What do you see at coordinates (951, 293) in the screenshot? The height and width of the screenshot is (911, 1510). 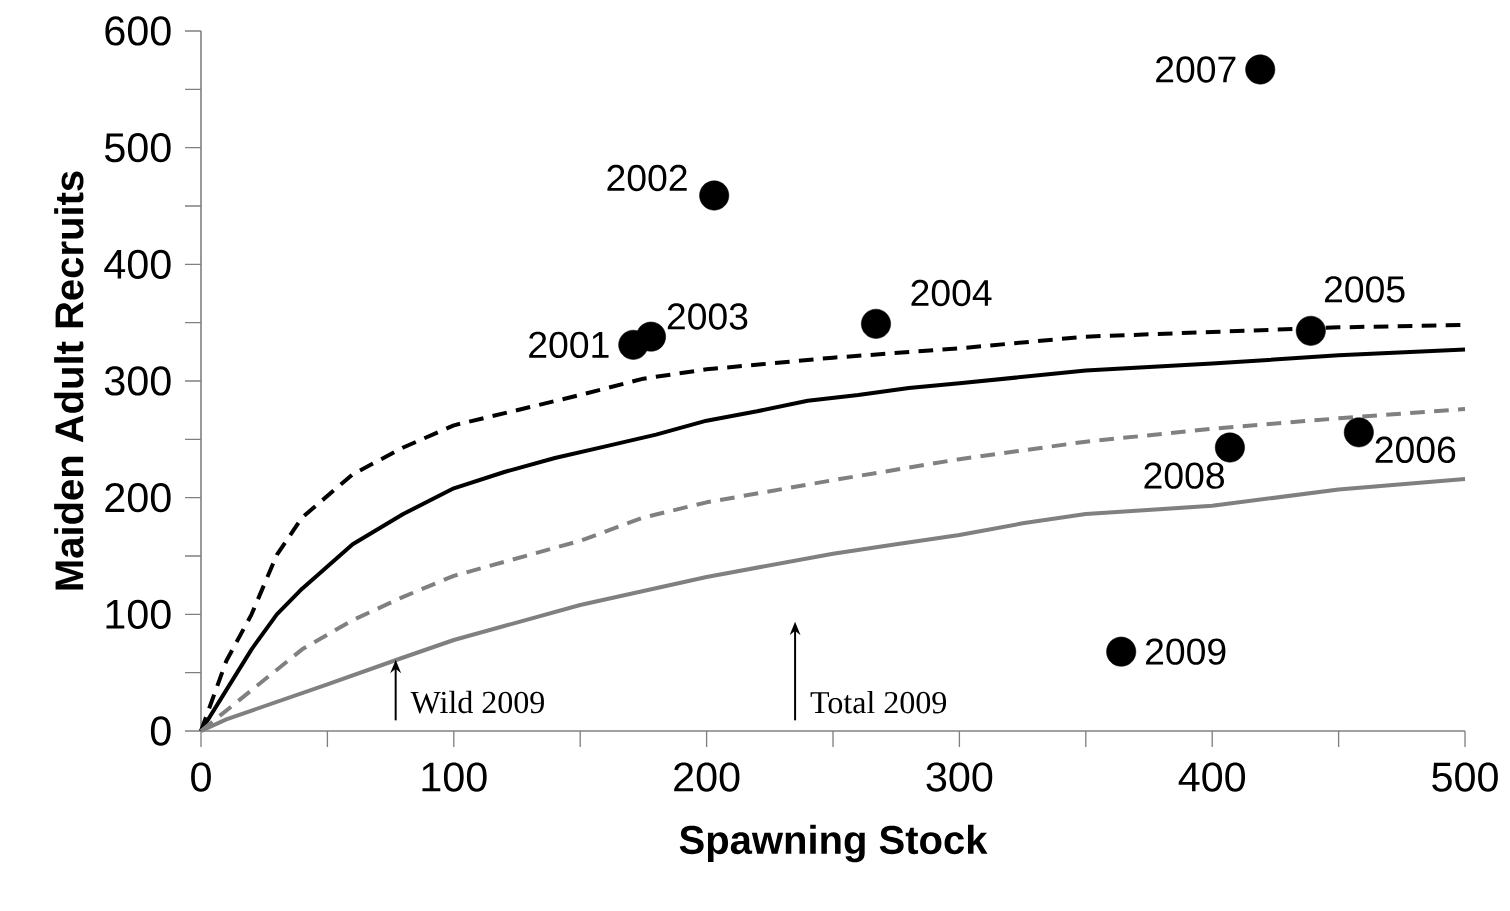 I see `annotation: 2004` at bounding box center [951, 293].